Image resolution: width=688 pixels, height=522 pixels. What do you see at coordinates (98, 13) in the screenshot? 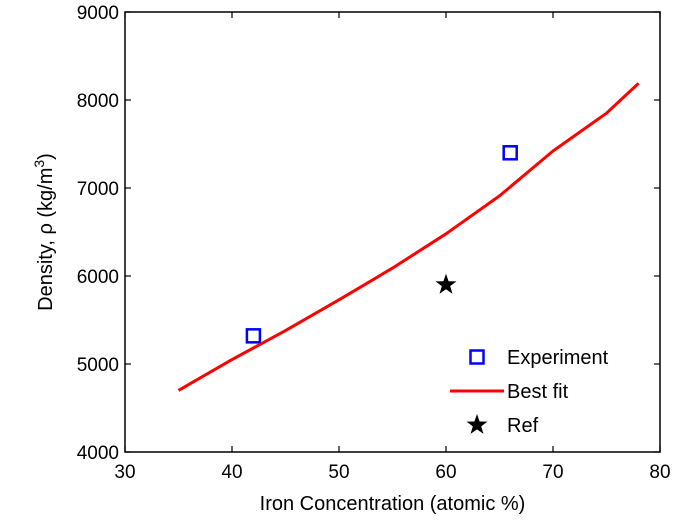
I see `y-tick-label: 9000` at bounding box center [98, 13].